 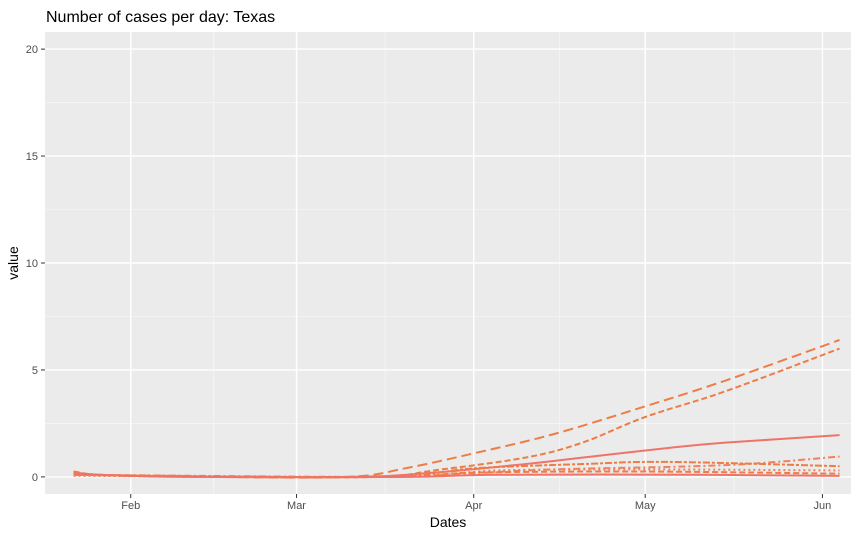 What do you see at coordinates (130, 506) in the screenshot?
I see `x-tick-label-feb: Feb` at bounding box center [130, 506].